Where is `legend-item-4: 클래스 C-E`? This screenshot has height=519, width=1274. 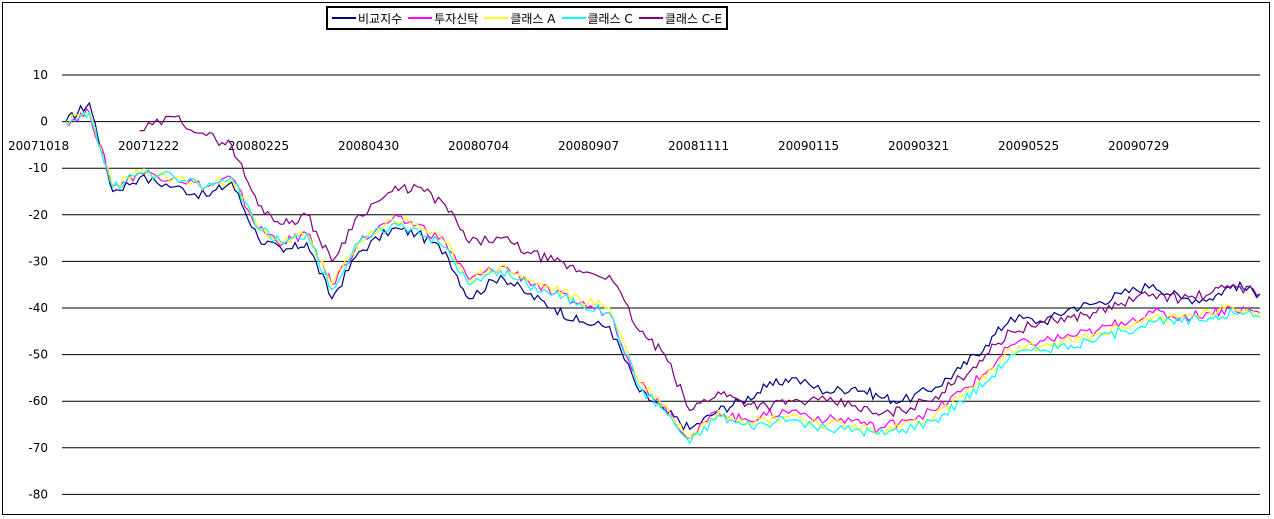
legend-item-4: 클래스 C-E is located at coordinates (680, 18).